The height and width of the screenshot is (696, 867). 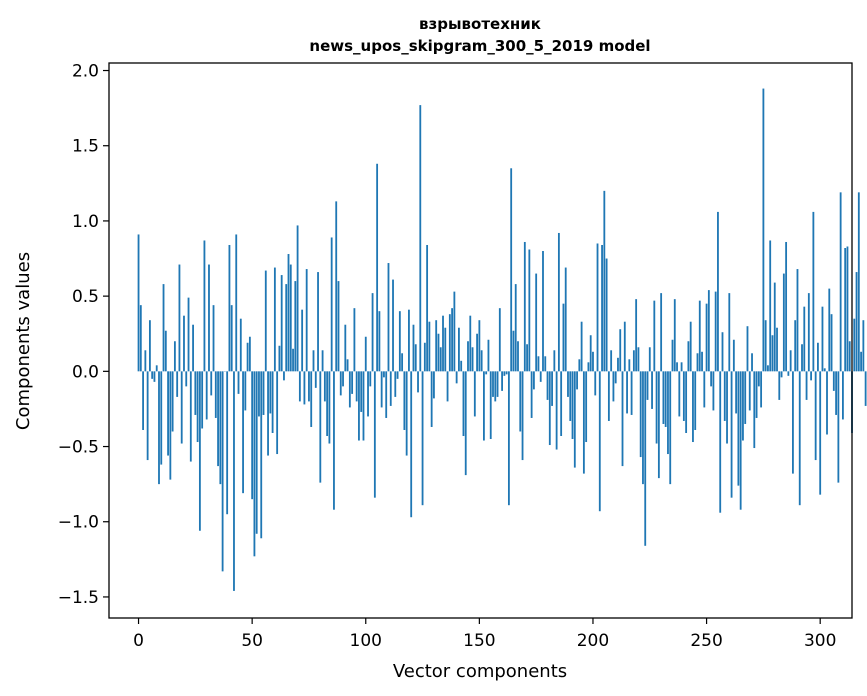 I want to click on y-tick-label: 0.0, so click(x=85, y=372).